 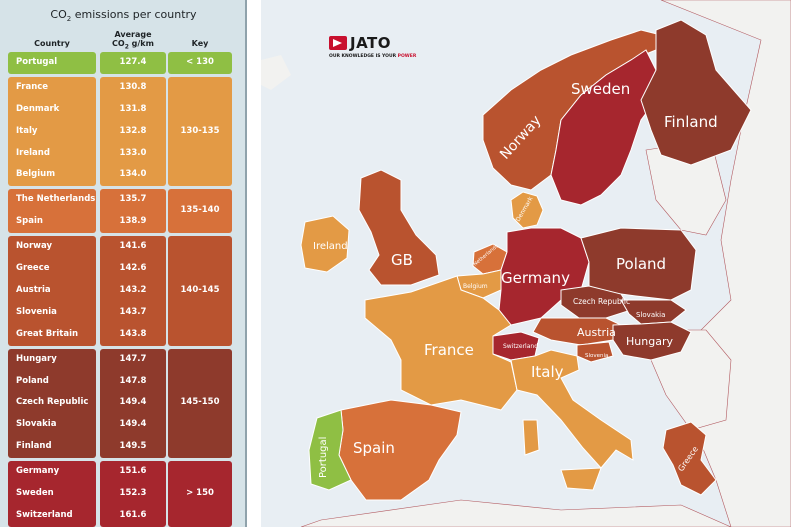 I want to click on table-row-value: 143.7, so click(x=133, y=311).